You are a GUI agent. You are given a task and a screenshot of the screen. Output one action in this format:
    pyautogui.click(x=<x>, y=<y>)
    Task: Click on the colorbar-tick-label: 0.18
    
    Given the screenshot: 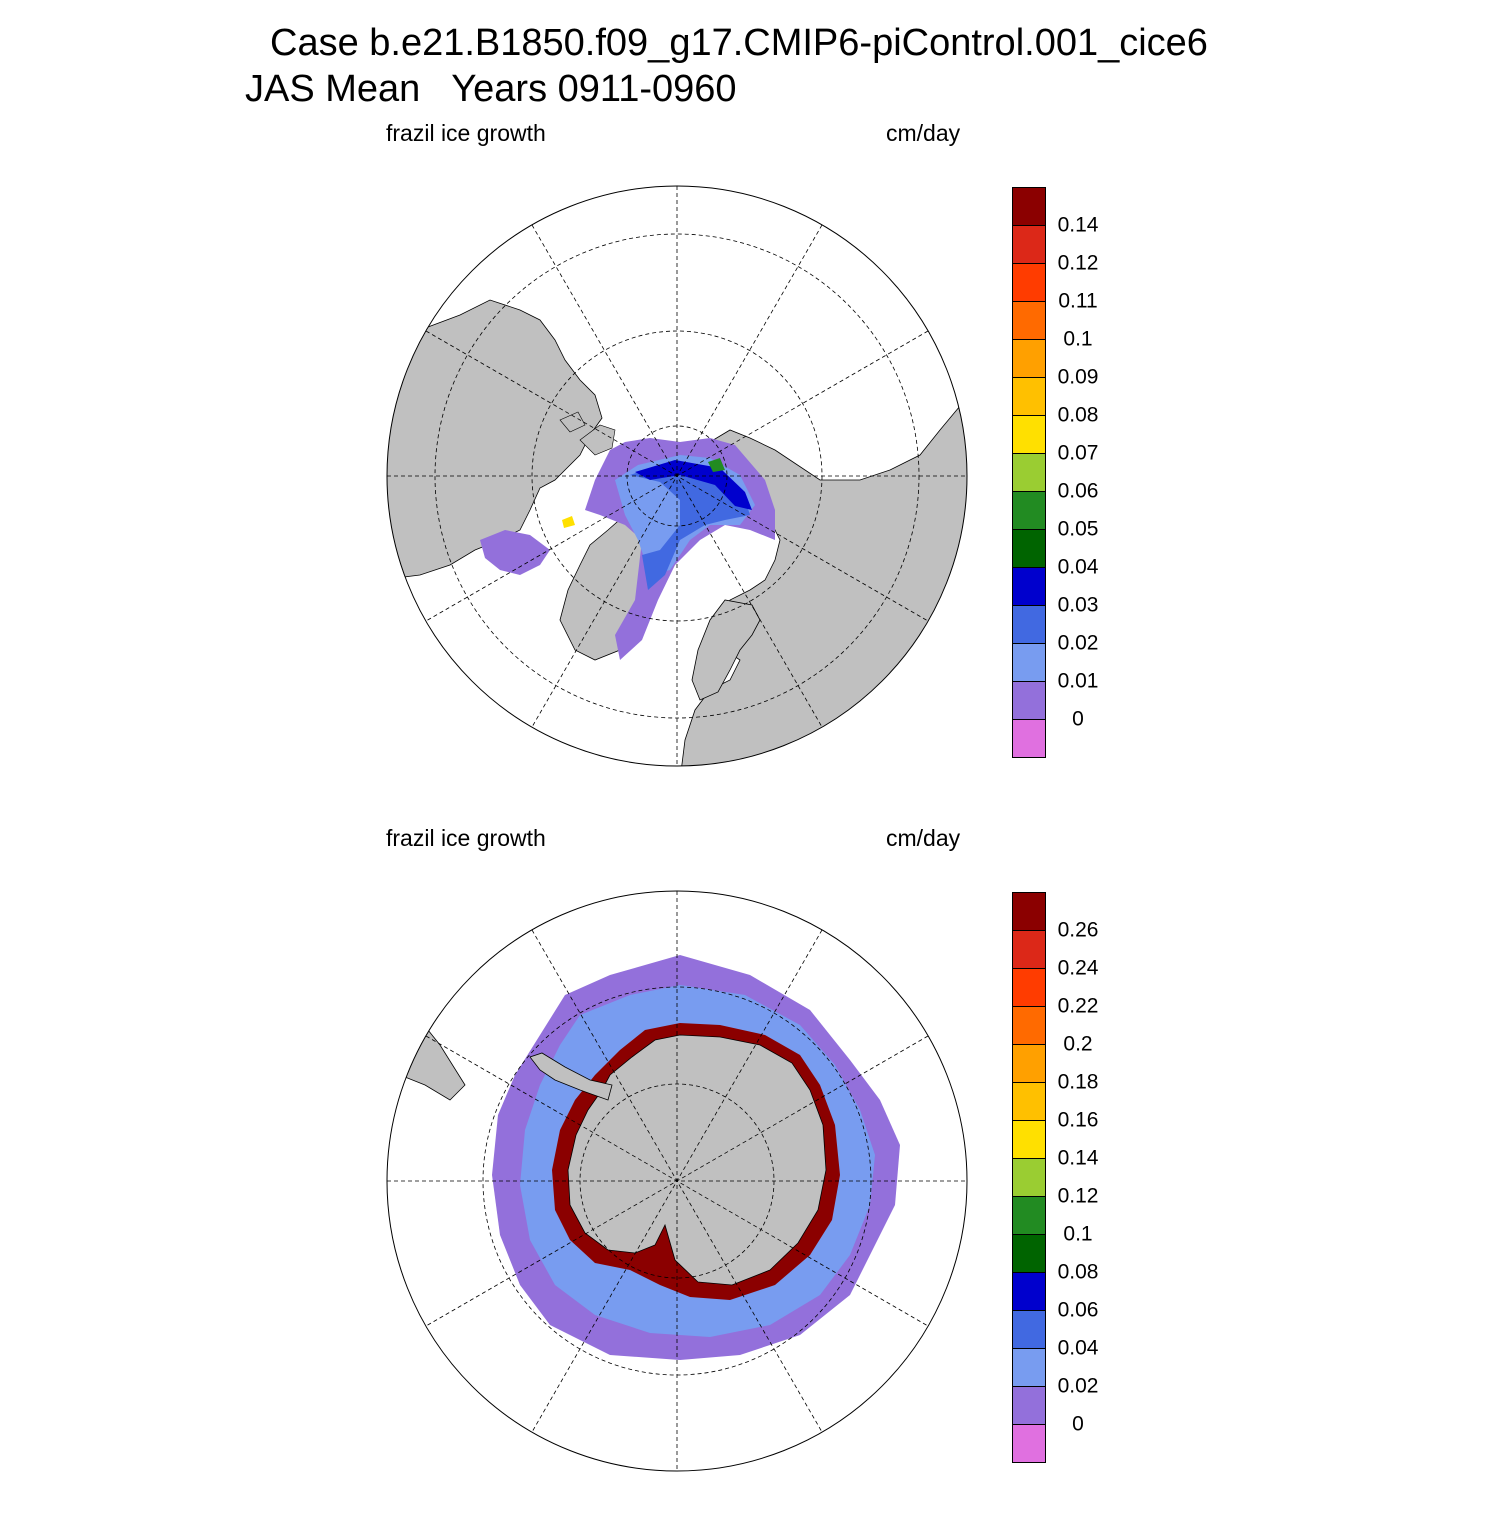 What is the action you would take?
    pyautogui.click(x=1078, y=1082)
    